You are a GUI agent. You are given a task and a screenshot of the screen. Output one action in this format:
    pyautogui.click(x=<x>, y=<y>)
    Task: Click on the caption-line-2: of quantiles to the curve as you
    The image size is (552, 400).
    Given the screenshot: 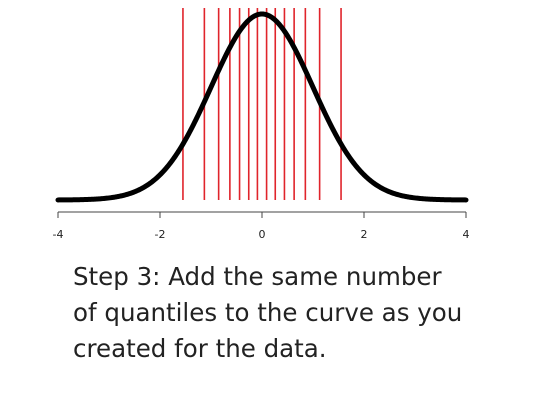 What is the action you would take?
    pyautogui.click(x=268, y=312)
    